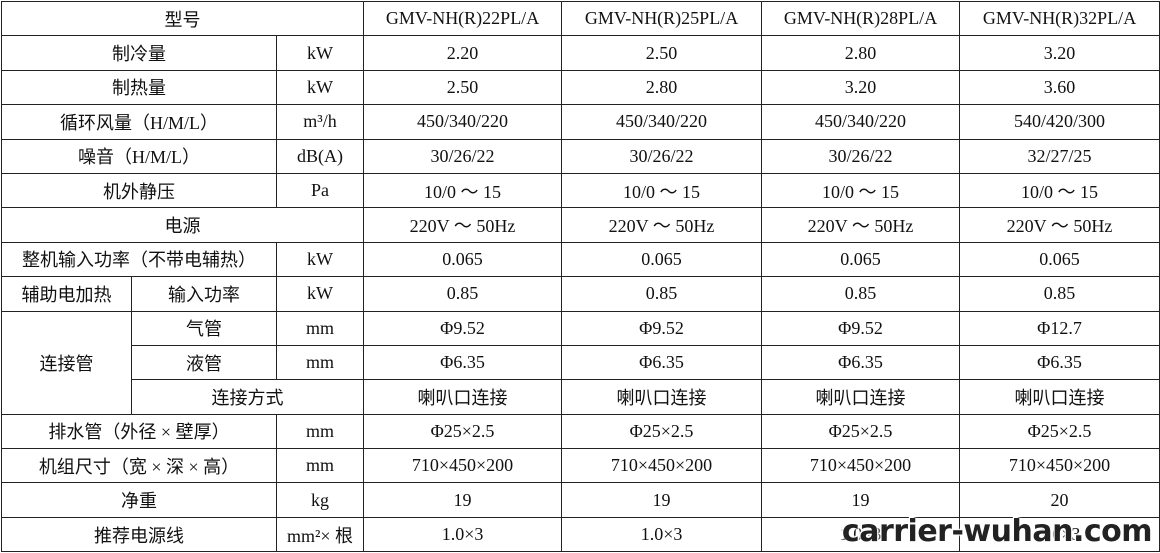 This screenshot has width=1160, height=553. I want to click on table-cell: 2.20, so click(463, 53).